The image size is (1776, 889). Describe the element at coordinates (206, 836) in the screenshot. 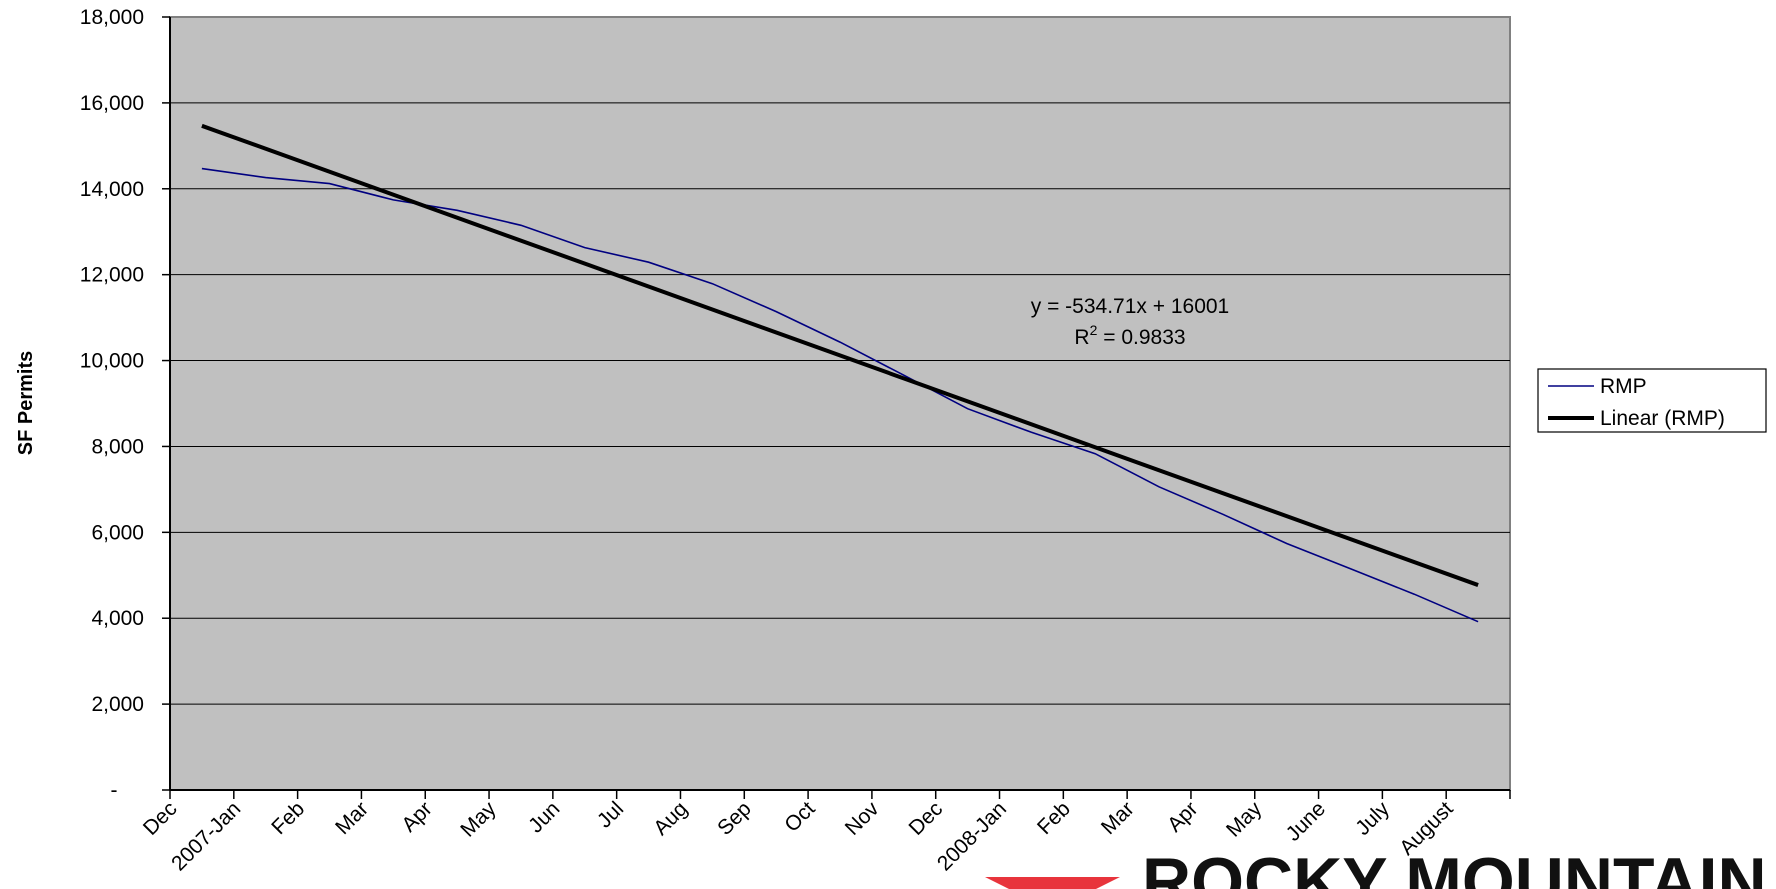

I see `x-tick-label: 2007-Jan` at that location.